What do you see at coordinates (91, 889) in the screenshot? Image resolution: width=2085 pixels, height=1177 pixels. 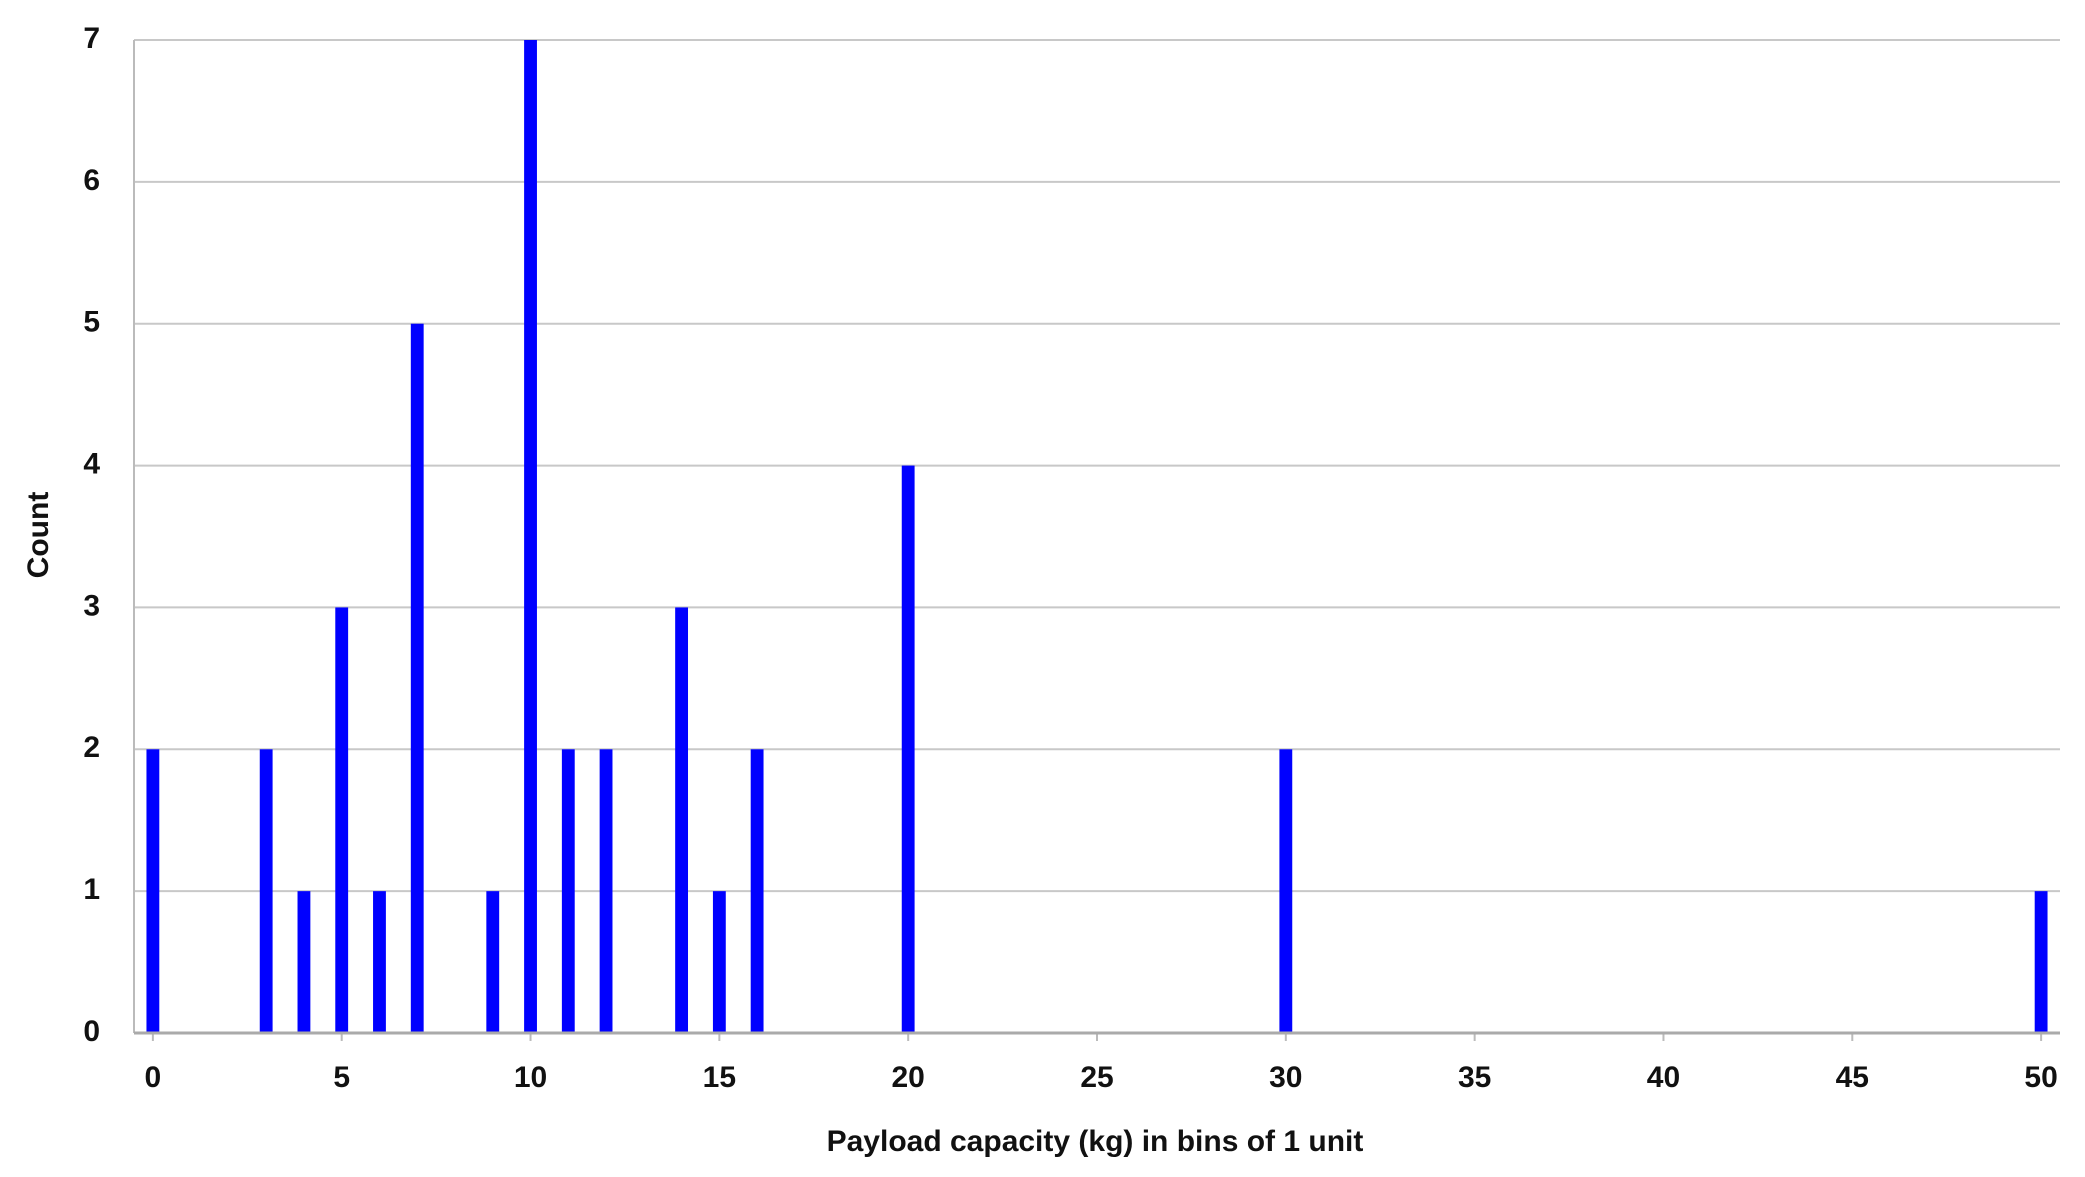 I see `y-tick-label: 1` at bounding box center [91, 889].